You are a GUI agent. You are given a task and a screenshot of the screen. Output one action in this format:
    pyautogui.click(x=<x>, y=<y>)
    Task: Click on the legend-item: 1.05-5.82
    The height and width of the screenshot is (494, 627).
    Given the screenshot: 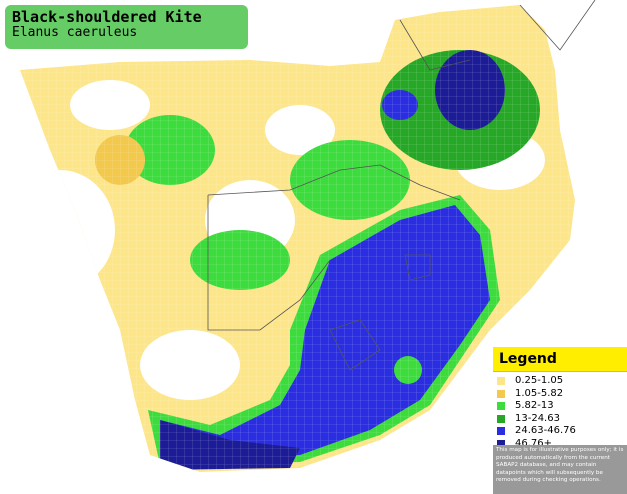 What is the action you would take?
    pyautogui.click(x=562, y=394)
    